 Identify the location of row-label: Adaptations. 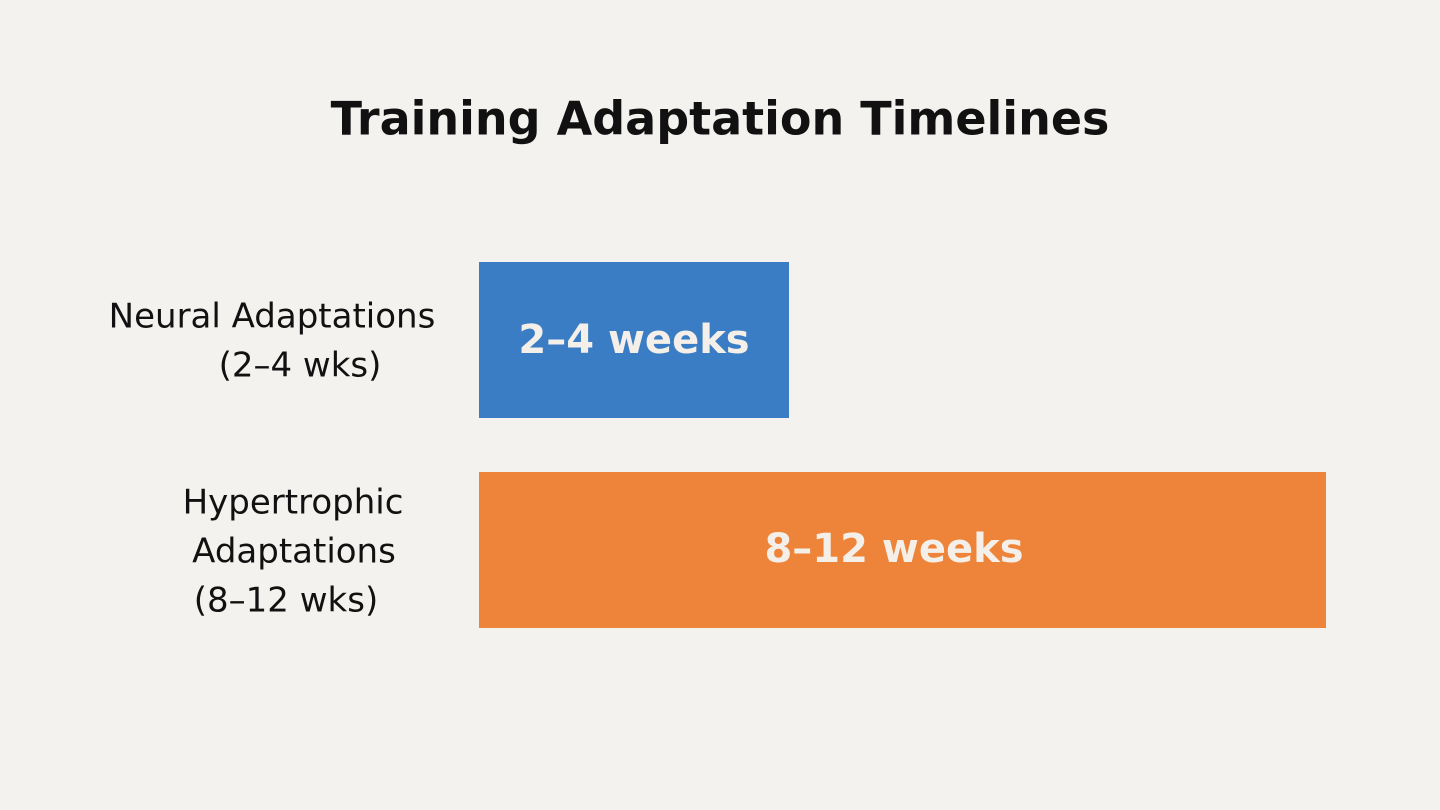
(294, 552).